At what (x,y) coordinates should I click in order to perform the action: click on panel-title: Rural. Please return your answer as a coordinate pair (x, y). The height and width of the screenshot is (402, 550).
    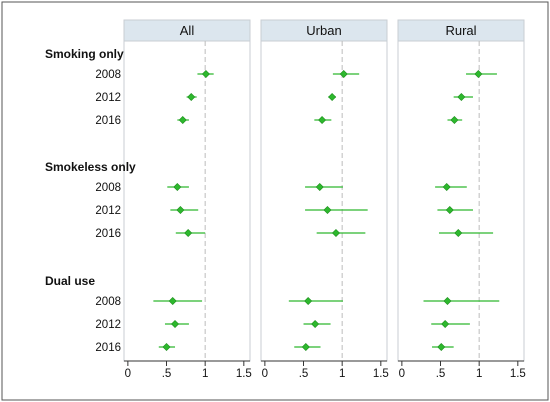
    Looking at the image, I should click on (460, 30).